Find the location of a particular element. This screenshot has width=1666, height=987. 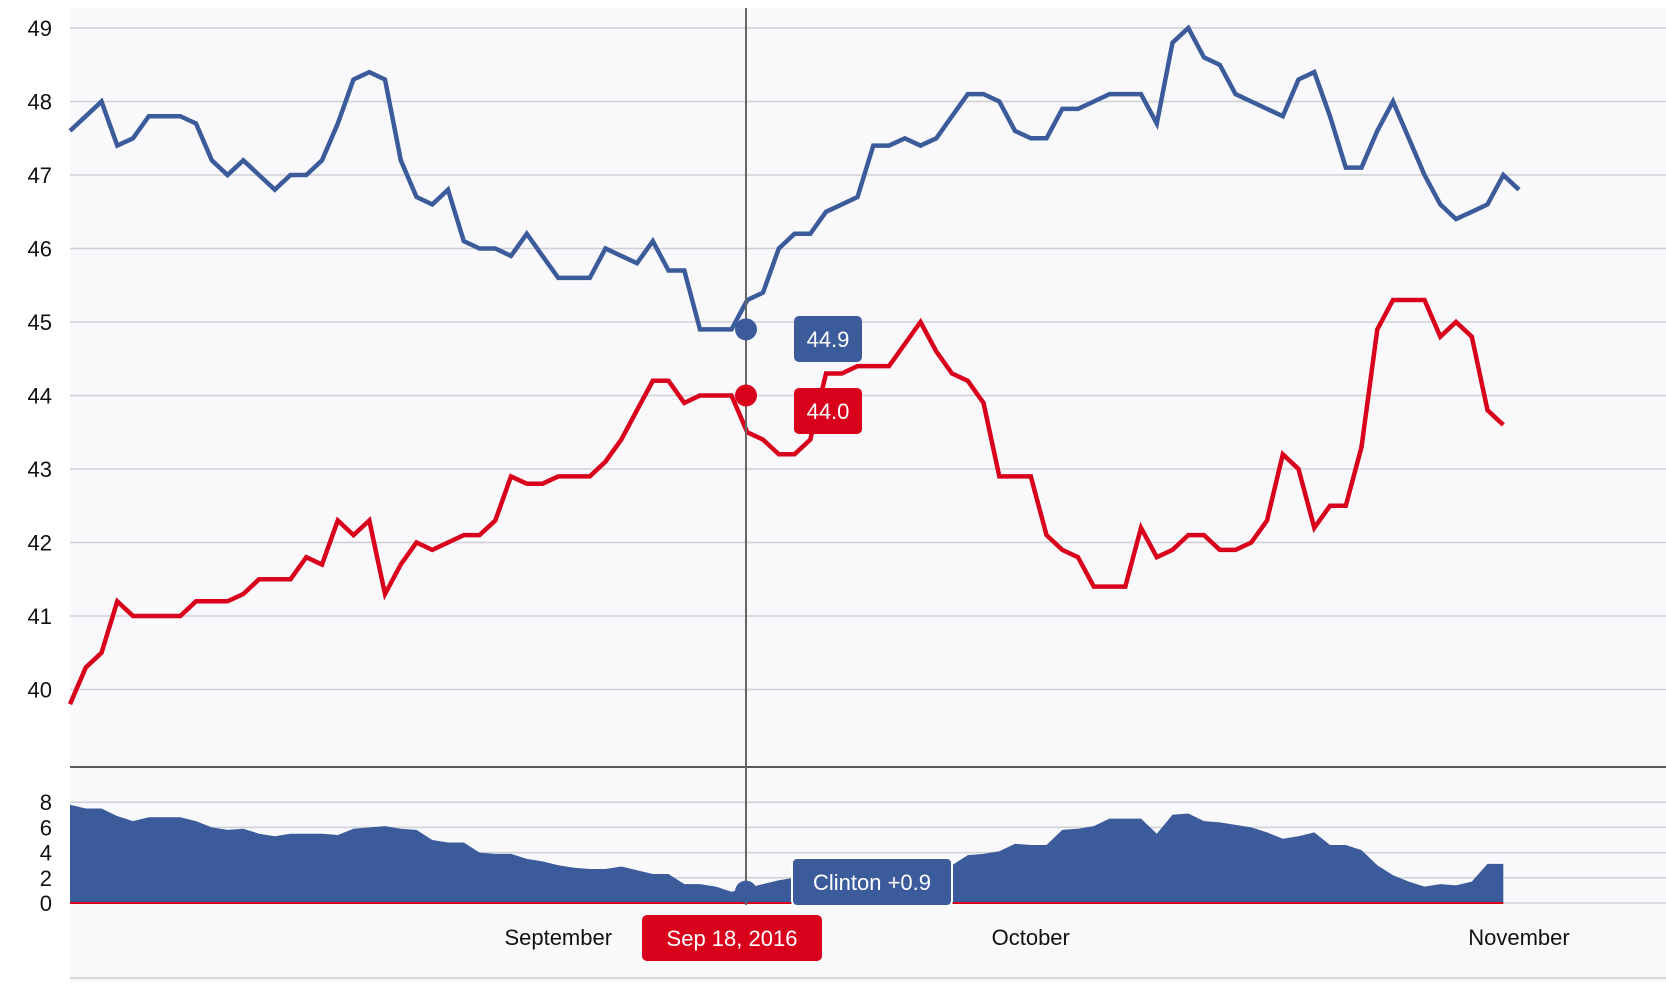

lead-value-label-box is located at coordinates (872, 882).